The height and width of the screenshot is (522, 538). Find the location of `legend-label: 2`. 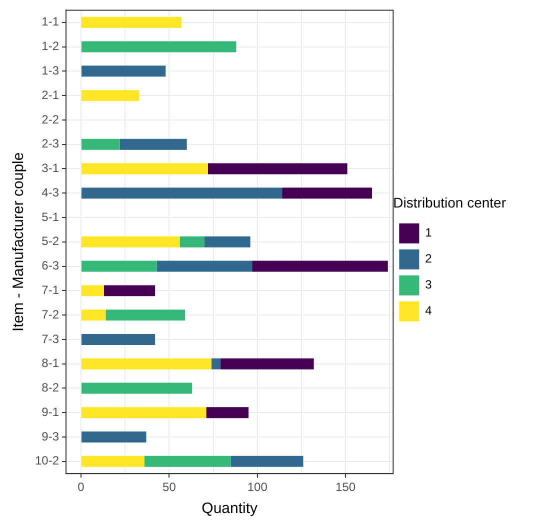

legend-label: 2 is located at coordinates (428, 259).